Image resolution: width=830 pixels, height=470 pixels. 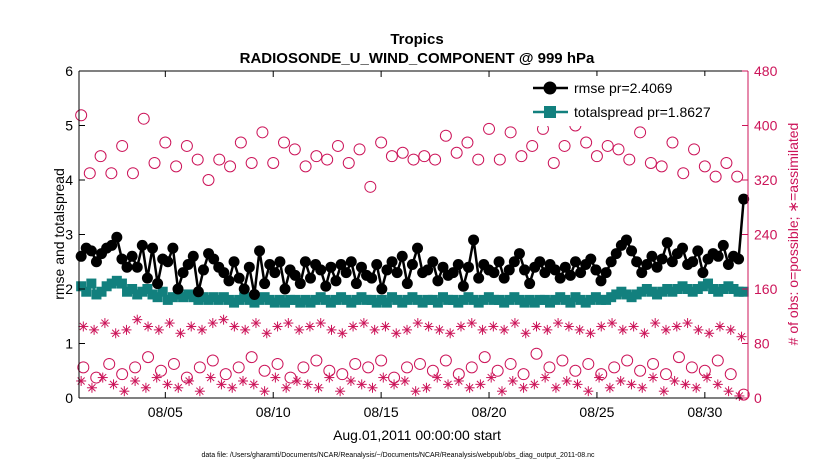 What do you see at coordinates (416, 39) in the screenshot?
I see `chart-title: Tropics` at bounding box center [416, 39].